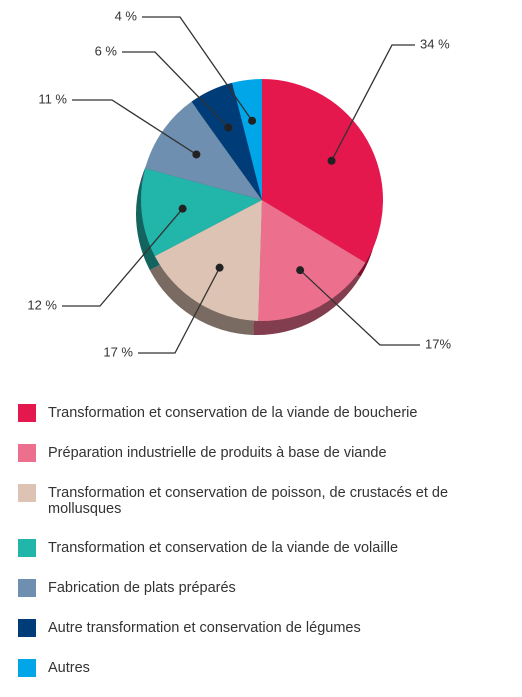 The width and height of the screenshot is (522, 697). Describe the element at coordinates (69, 668) in the screenshot. I see `legend-label: Autres` at that location.